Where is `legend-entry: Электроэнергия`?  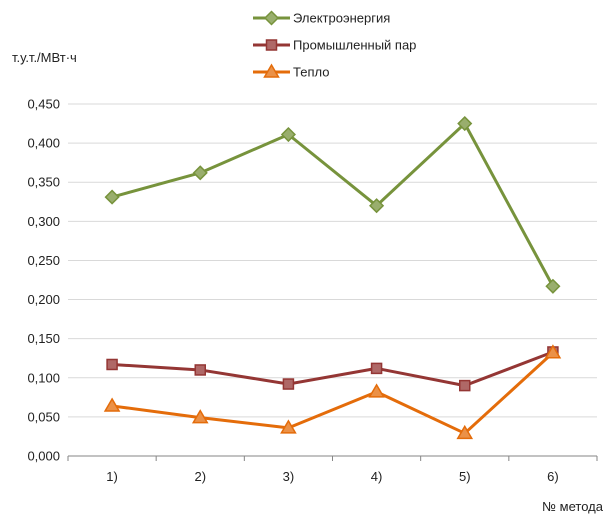
legend-entry: Электроэнергия is located at coordinates (321, 18).